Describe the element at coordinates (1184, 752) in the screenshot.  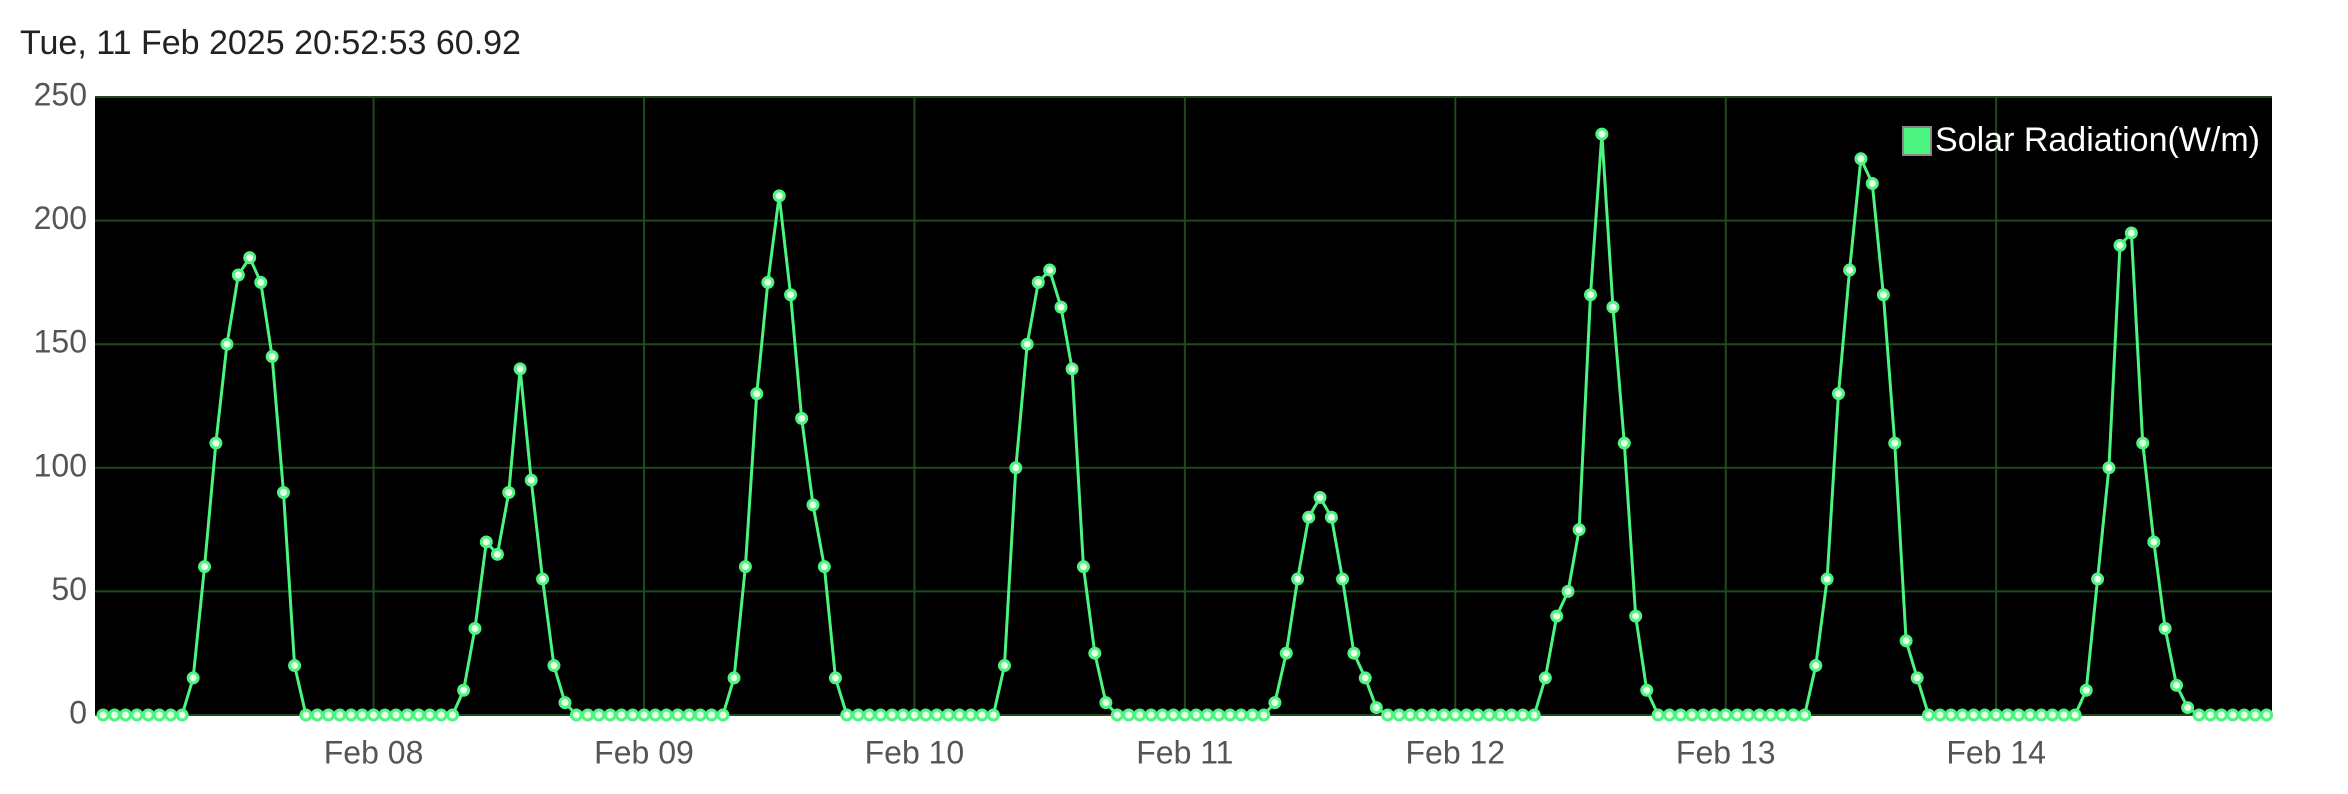
I see `x-tick-label: Feb 11` at that location.